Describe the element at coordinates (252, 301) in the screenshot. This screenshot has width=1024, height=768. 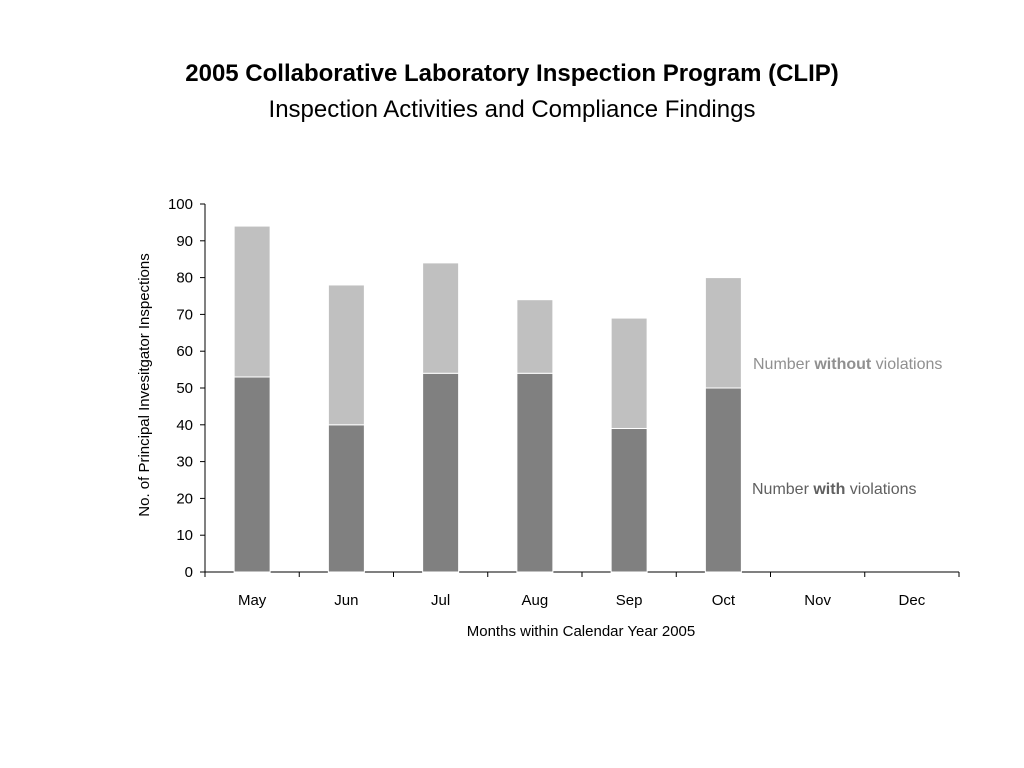
I see `bar-without-may` at that location.